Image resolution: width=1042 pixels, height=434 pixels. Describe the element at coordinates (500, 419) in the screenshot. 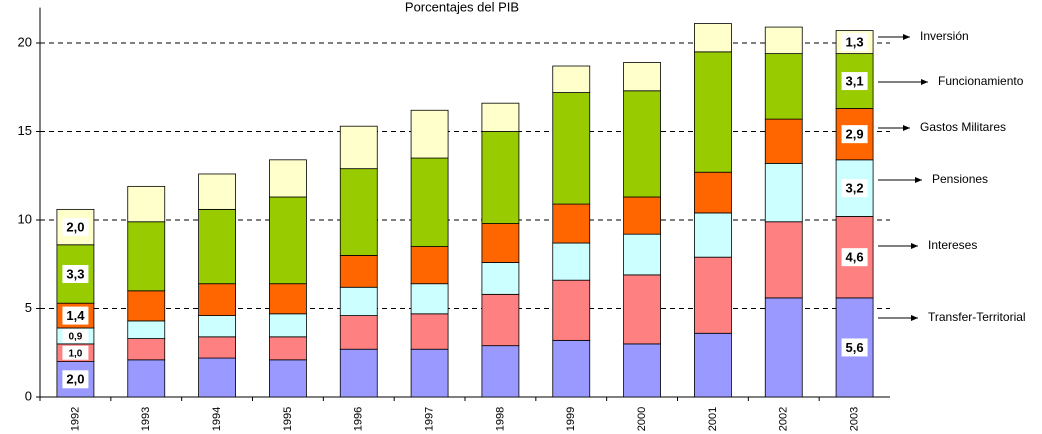

I see `x-tick-label: 1998` at that location.